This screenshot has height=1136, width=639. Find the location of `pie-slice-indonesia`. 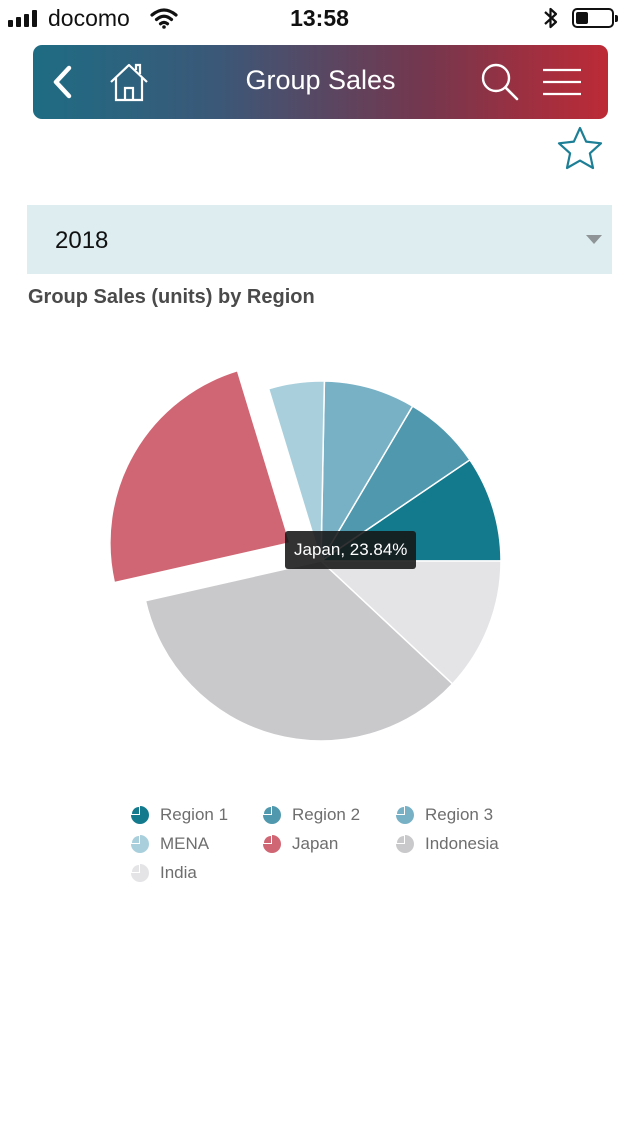

pie-slice-indonesia is located at coordinates (299, 651).